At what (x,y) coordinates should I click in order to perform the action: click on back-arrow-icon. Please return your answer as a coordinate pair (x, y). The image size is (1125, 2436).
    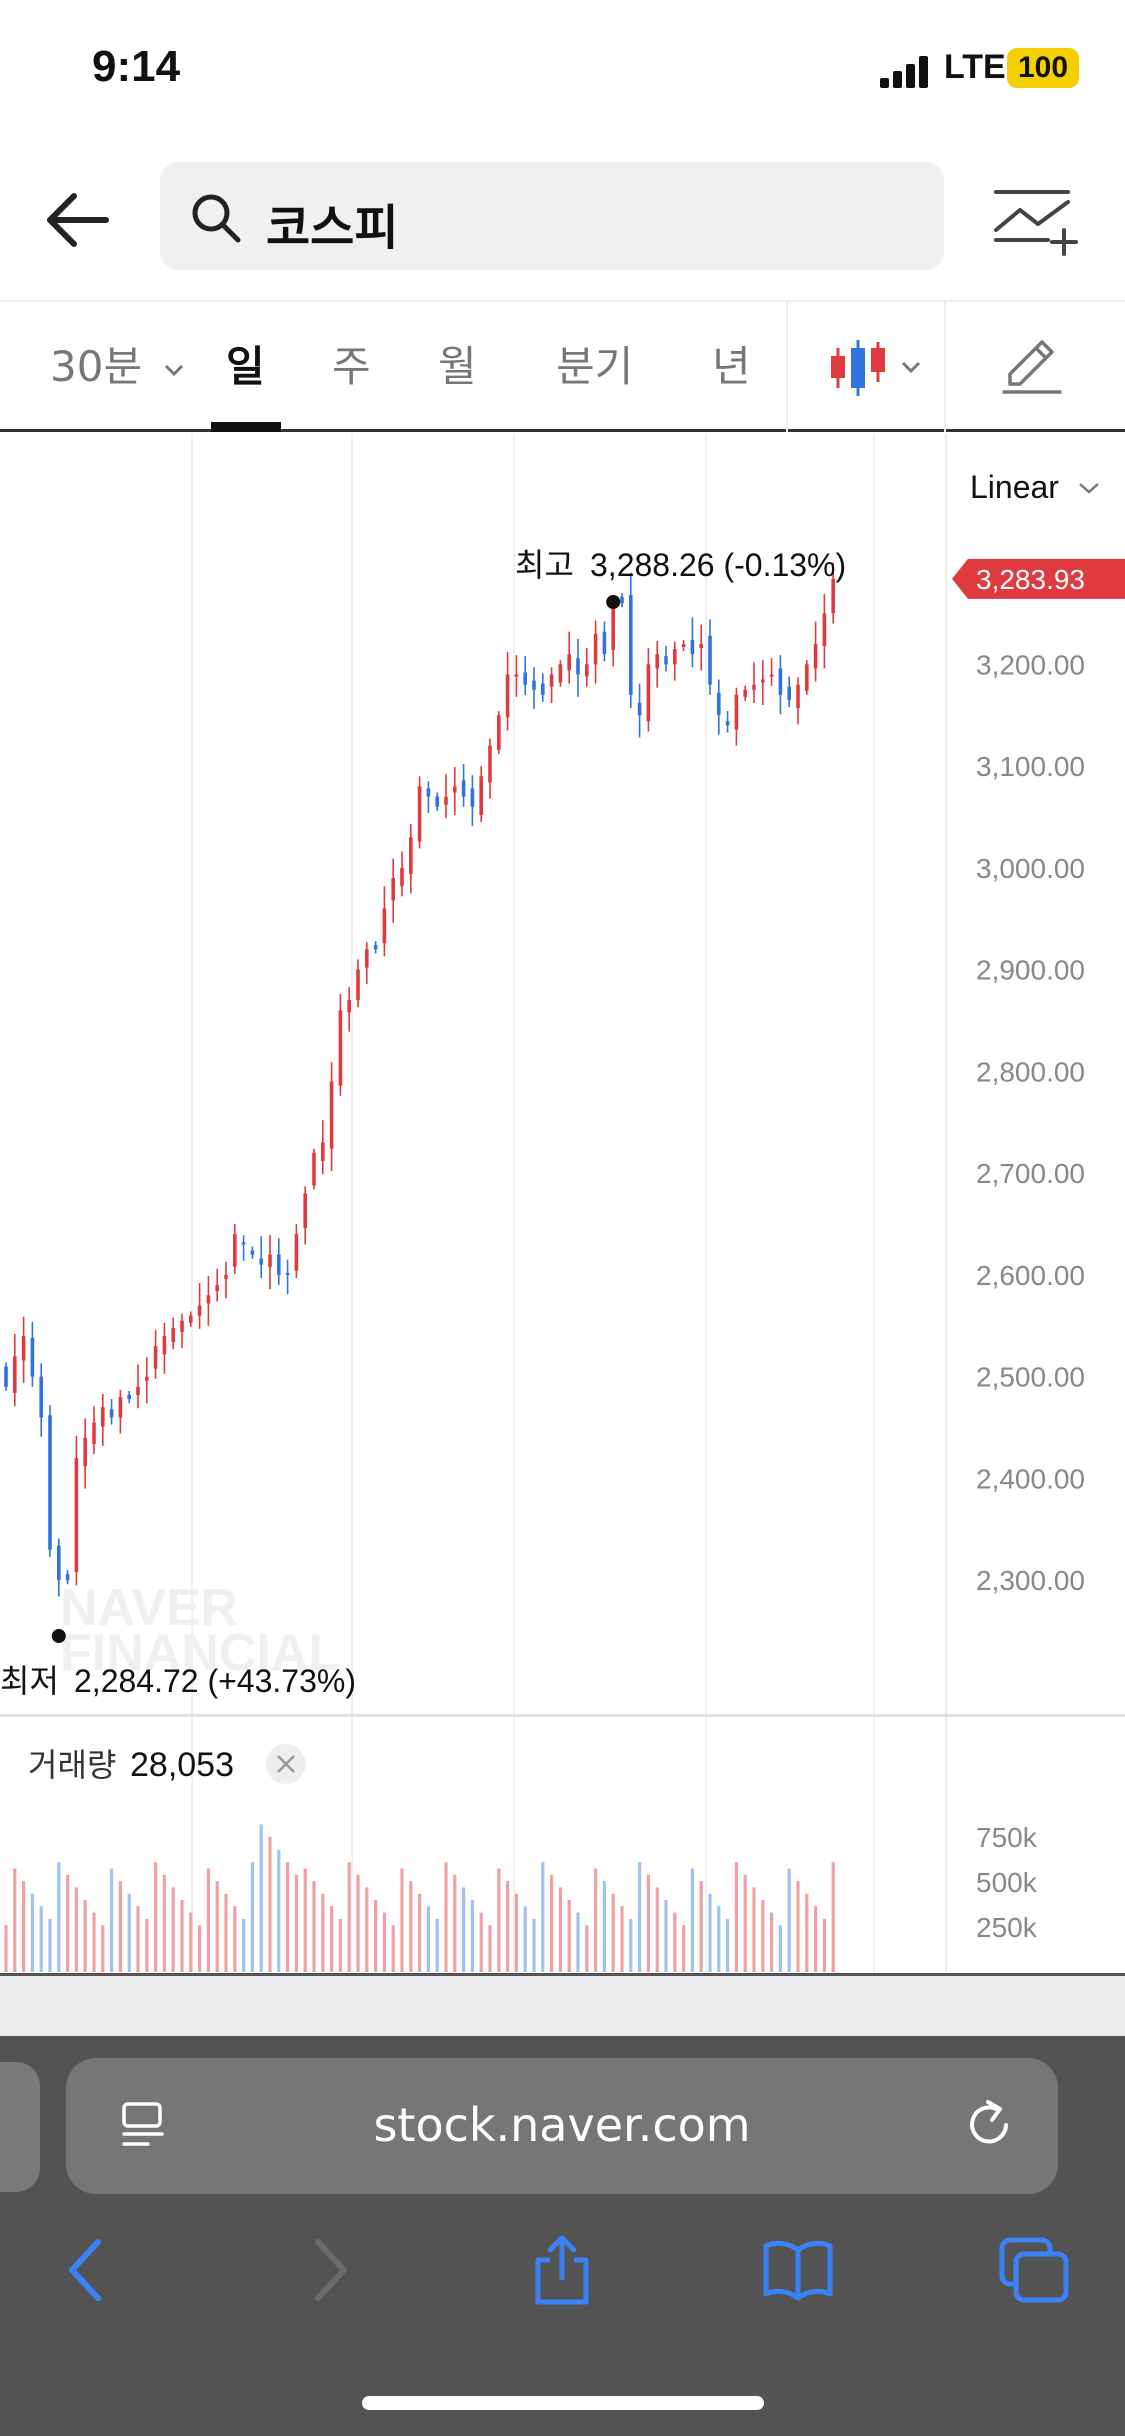
    Looking at the image, I should click on (78, 220).